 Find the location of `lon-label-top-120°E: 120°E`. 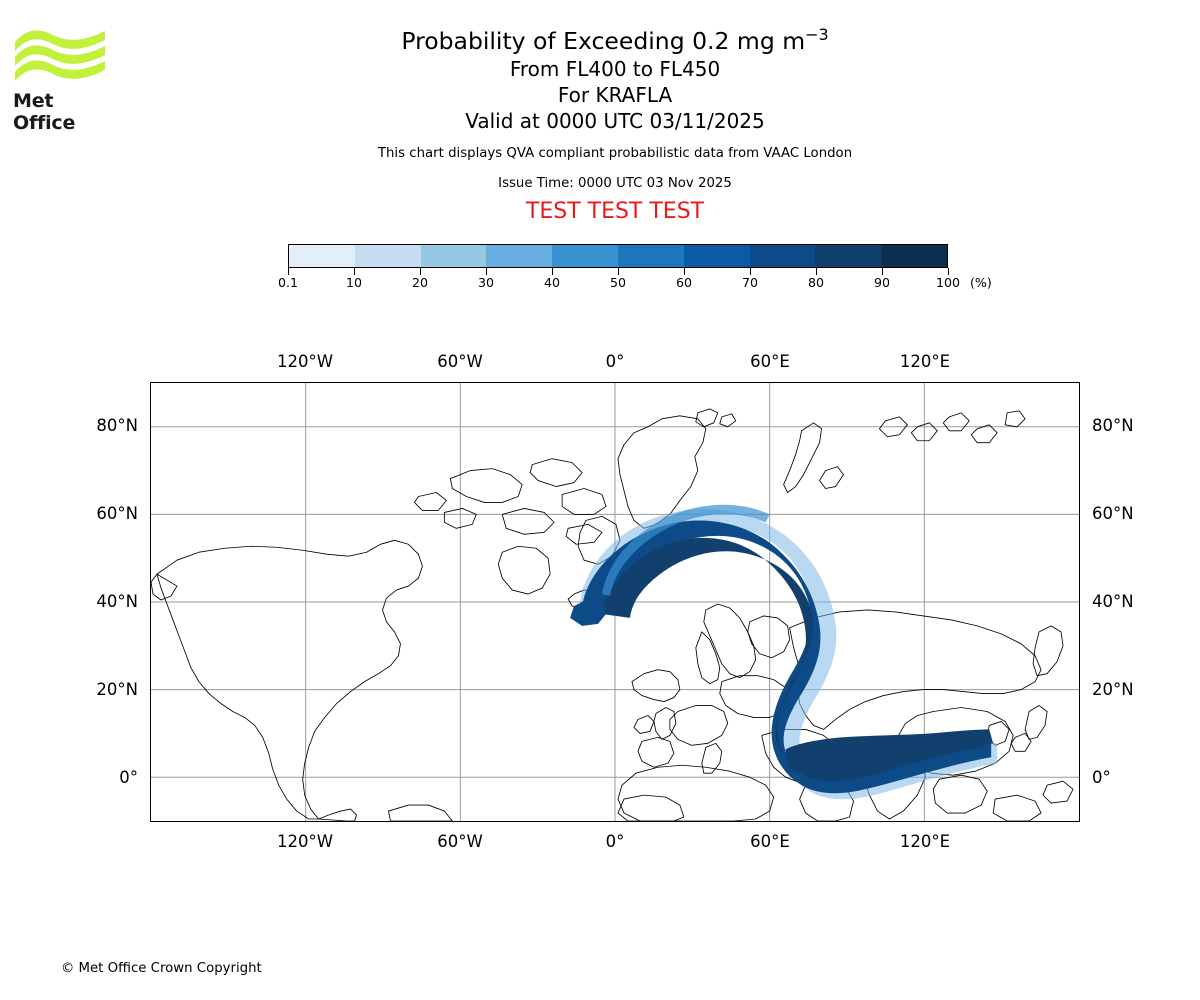

lon-label-top-120°E: 120°E is located at coordinates (925, 361).